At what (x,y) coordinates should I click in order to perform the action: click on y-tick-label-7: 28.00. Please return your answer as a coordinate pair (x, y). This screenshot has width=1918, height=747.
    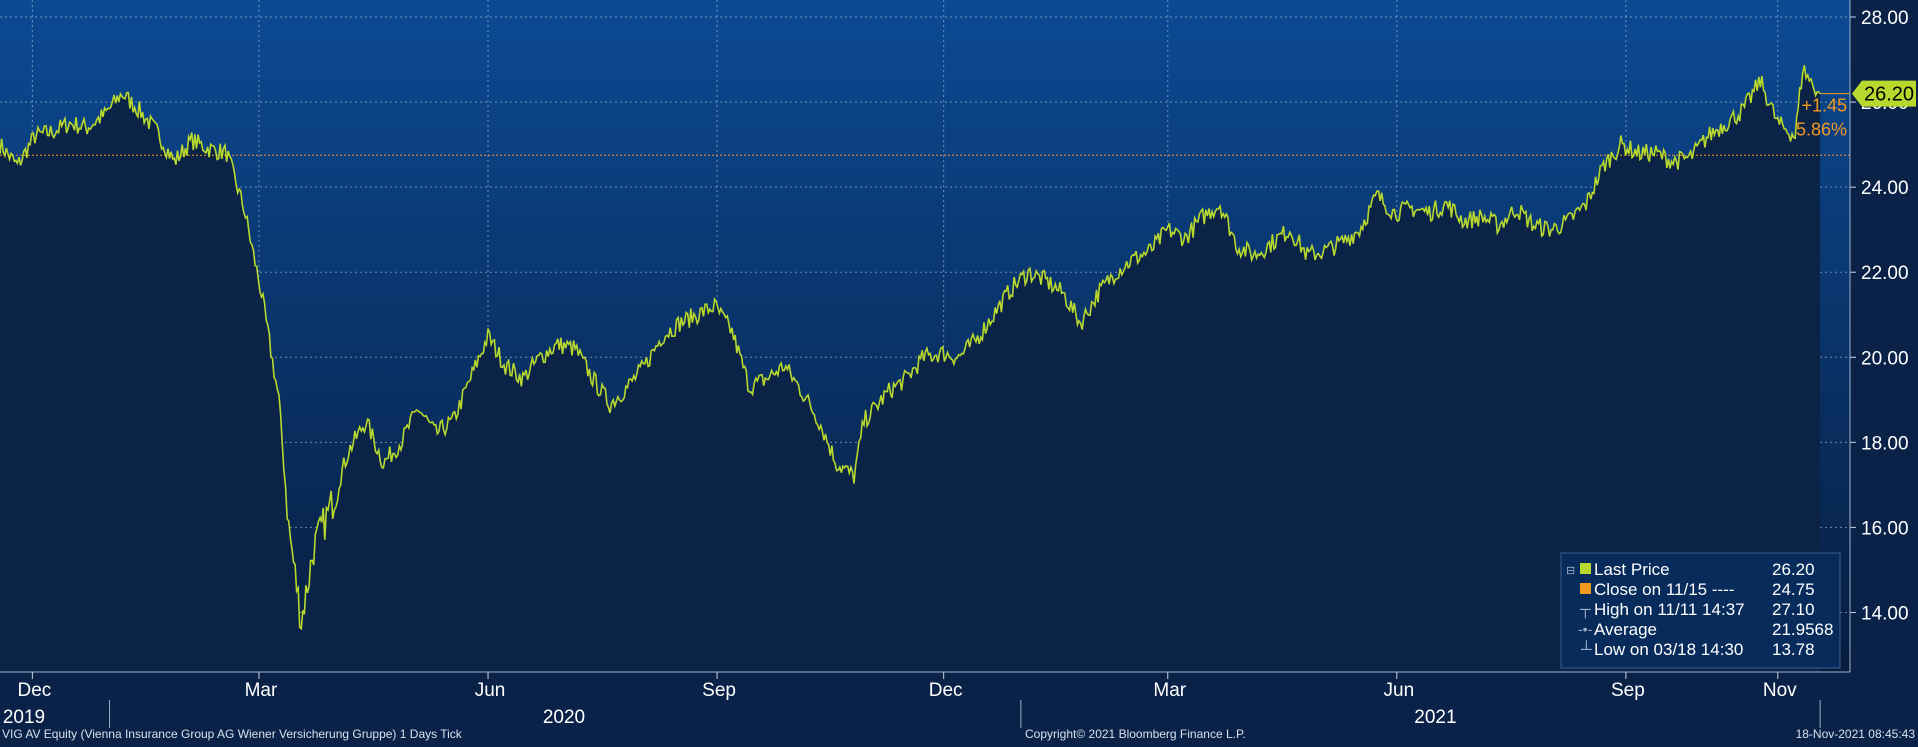
    Looking at the image, I should click on (1885, 18).